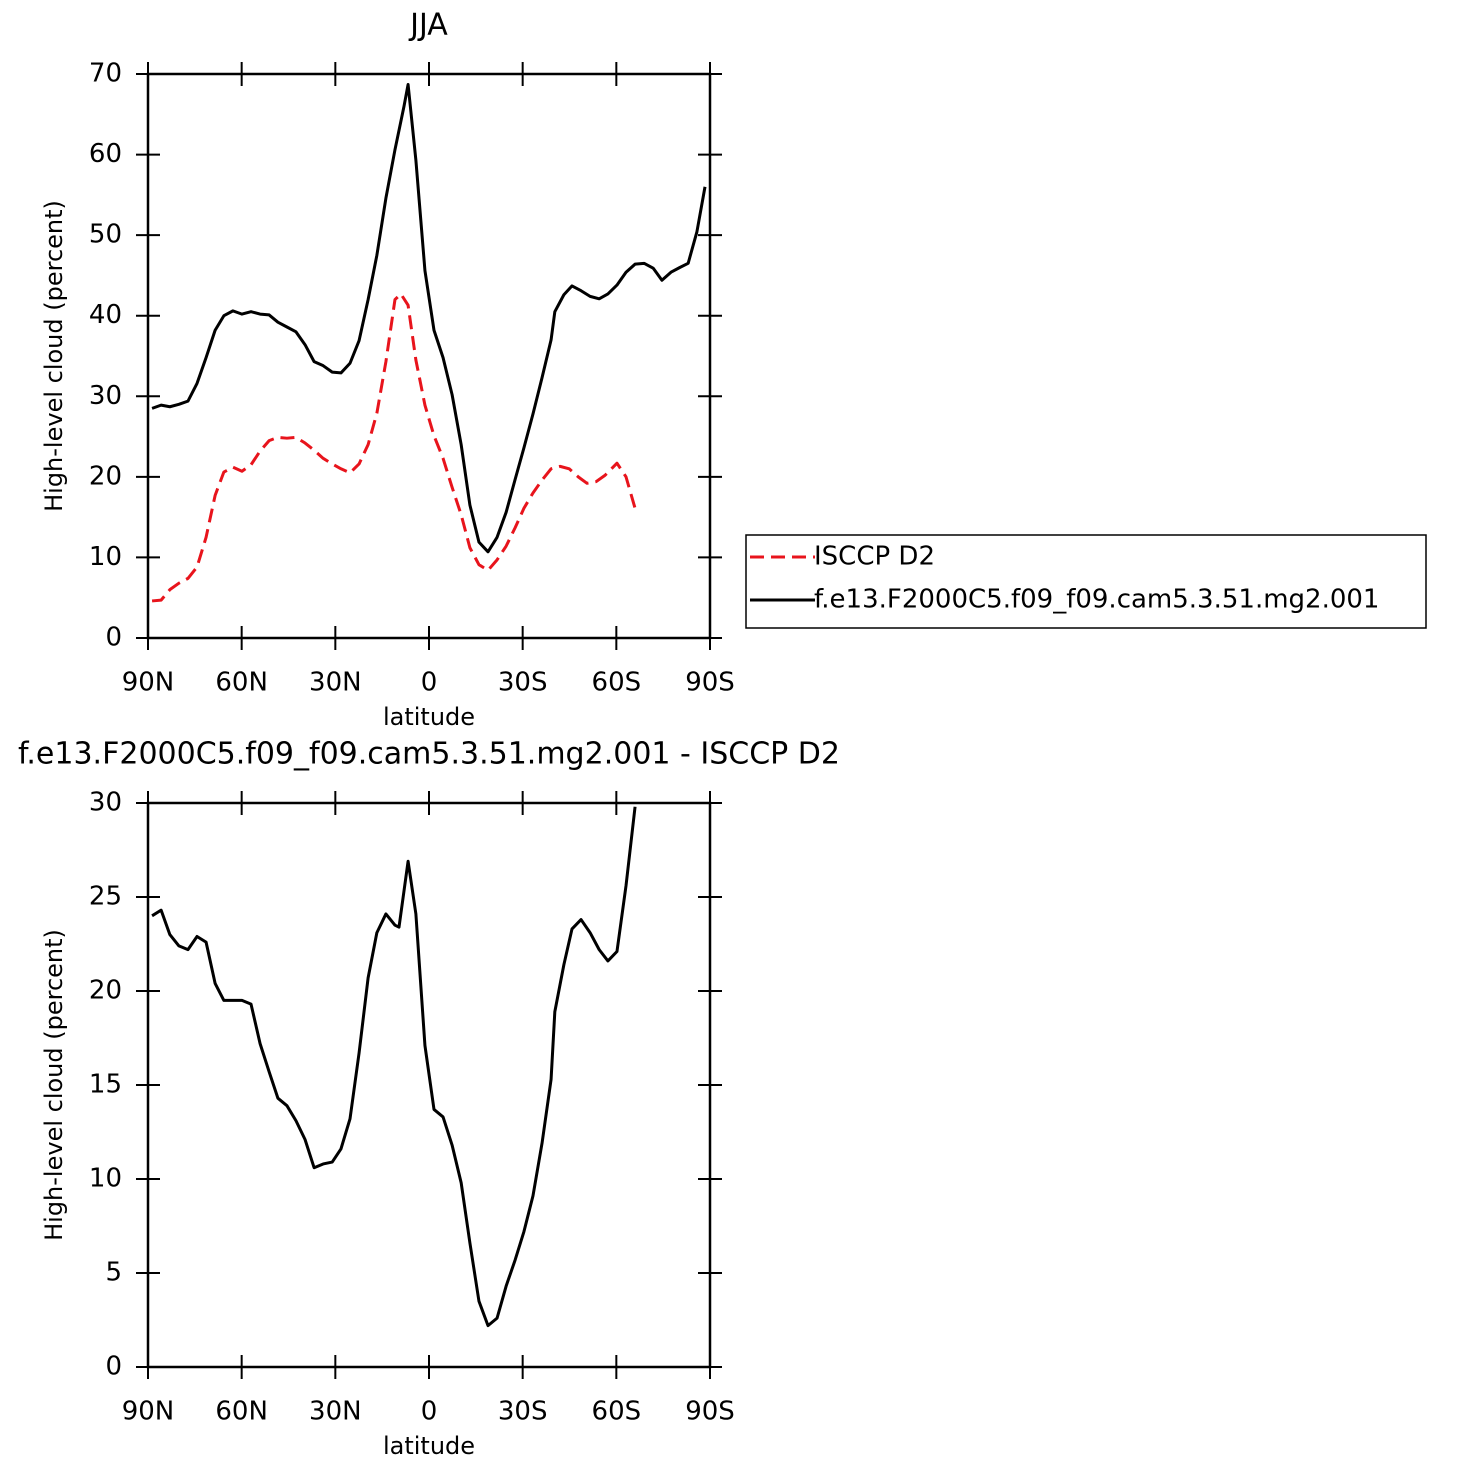 The width and height of the screenshot is (1469, 1469). What do you see at coordinates (105, 897) in the screenshot?
I see `y-tick-label: 25` at bounding box center [105, 897].